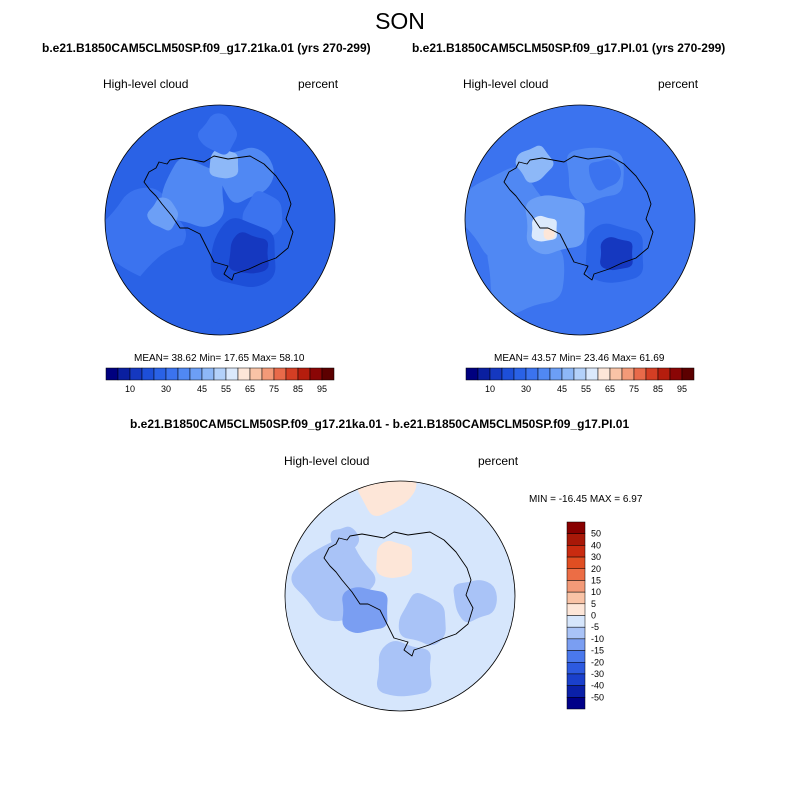  I want to click on panel1-colorbar-tick-label: 85, so click(298, 389).